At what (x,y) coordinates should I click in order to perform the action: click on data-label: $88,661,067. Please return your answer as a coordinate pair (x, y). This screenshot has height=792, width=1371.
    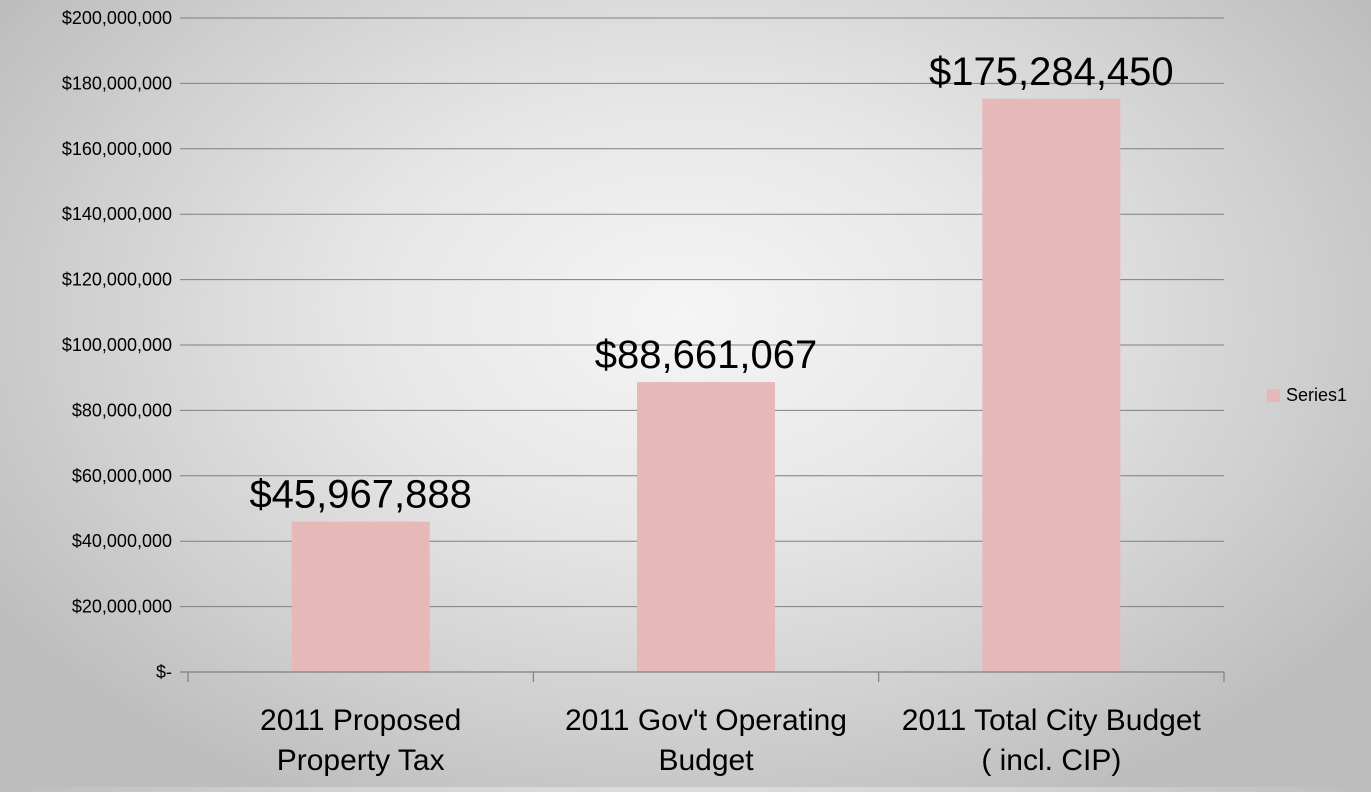
    Looking at the image, I should click on (706, 355).